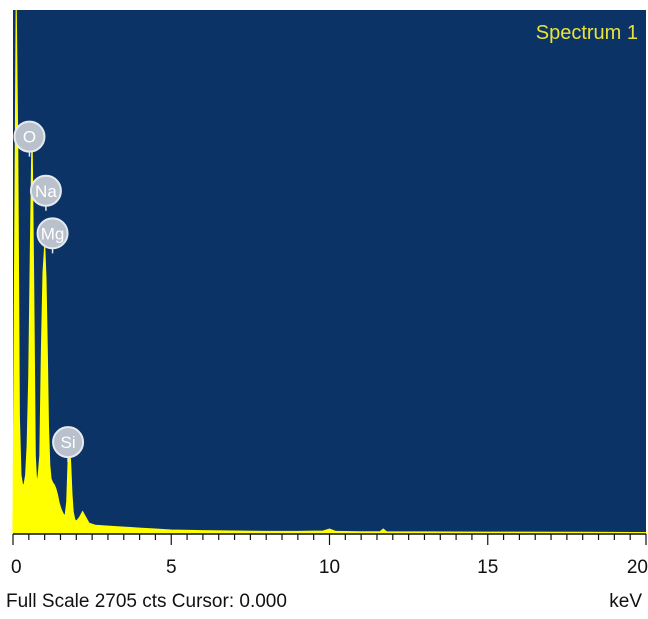 The image size is (648, 619). I want to click on peak-label-mg: Mg, so click(52, 235).